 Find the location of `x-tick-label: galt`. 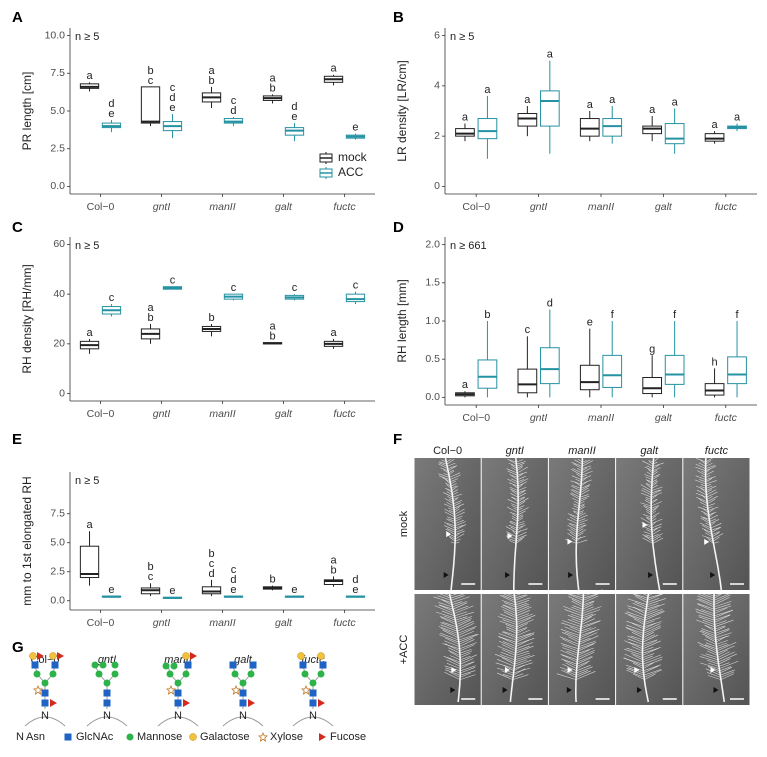

x-tick-label: galt is located at coordinates (284, 623).